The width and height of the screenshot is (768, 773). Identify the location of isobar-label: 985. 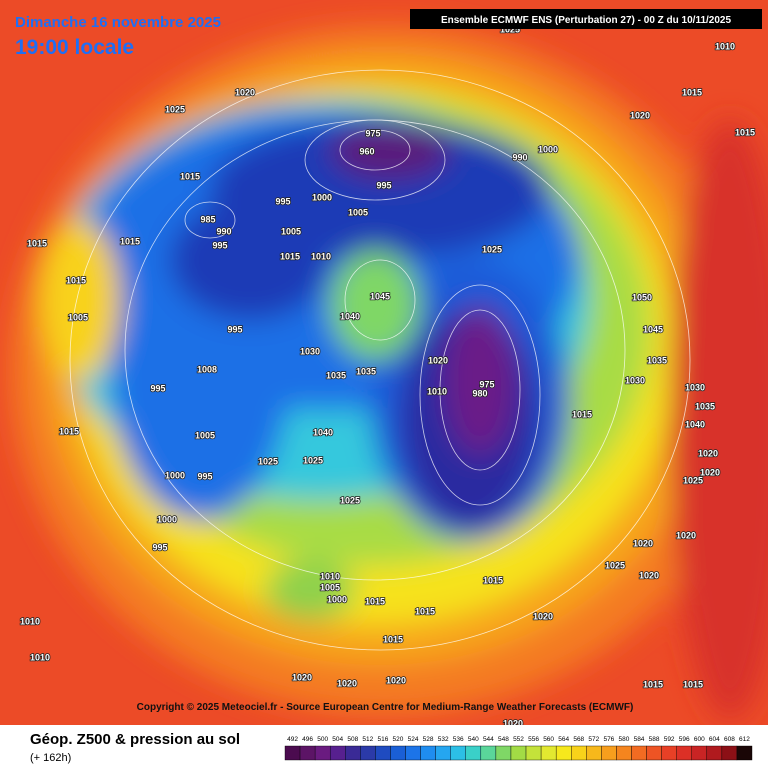
(207, 219).